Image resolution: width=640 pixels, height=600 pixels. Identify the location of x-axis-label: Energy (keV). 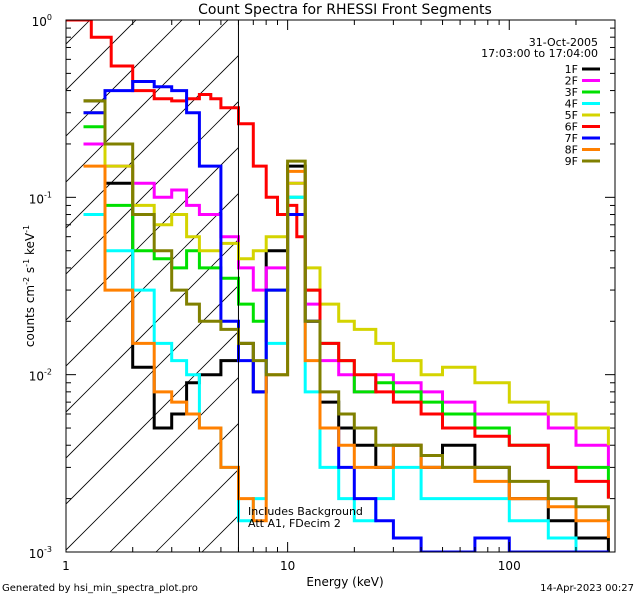
(344, 582).